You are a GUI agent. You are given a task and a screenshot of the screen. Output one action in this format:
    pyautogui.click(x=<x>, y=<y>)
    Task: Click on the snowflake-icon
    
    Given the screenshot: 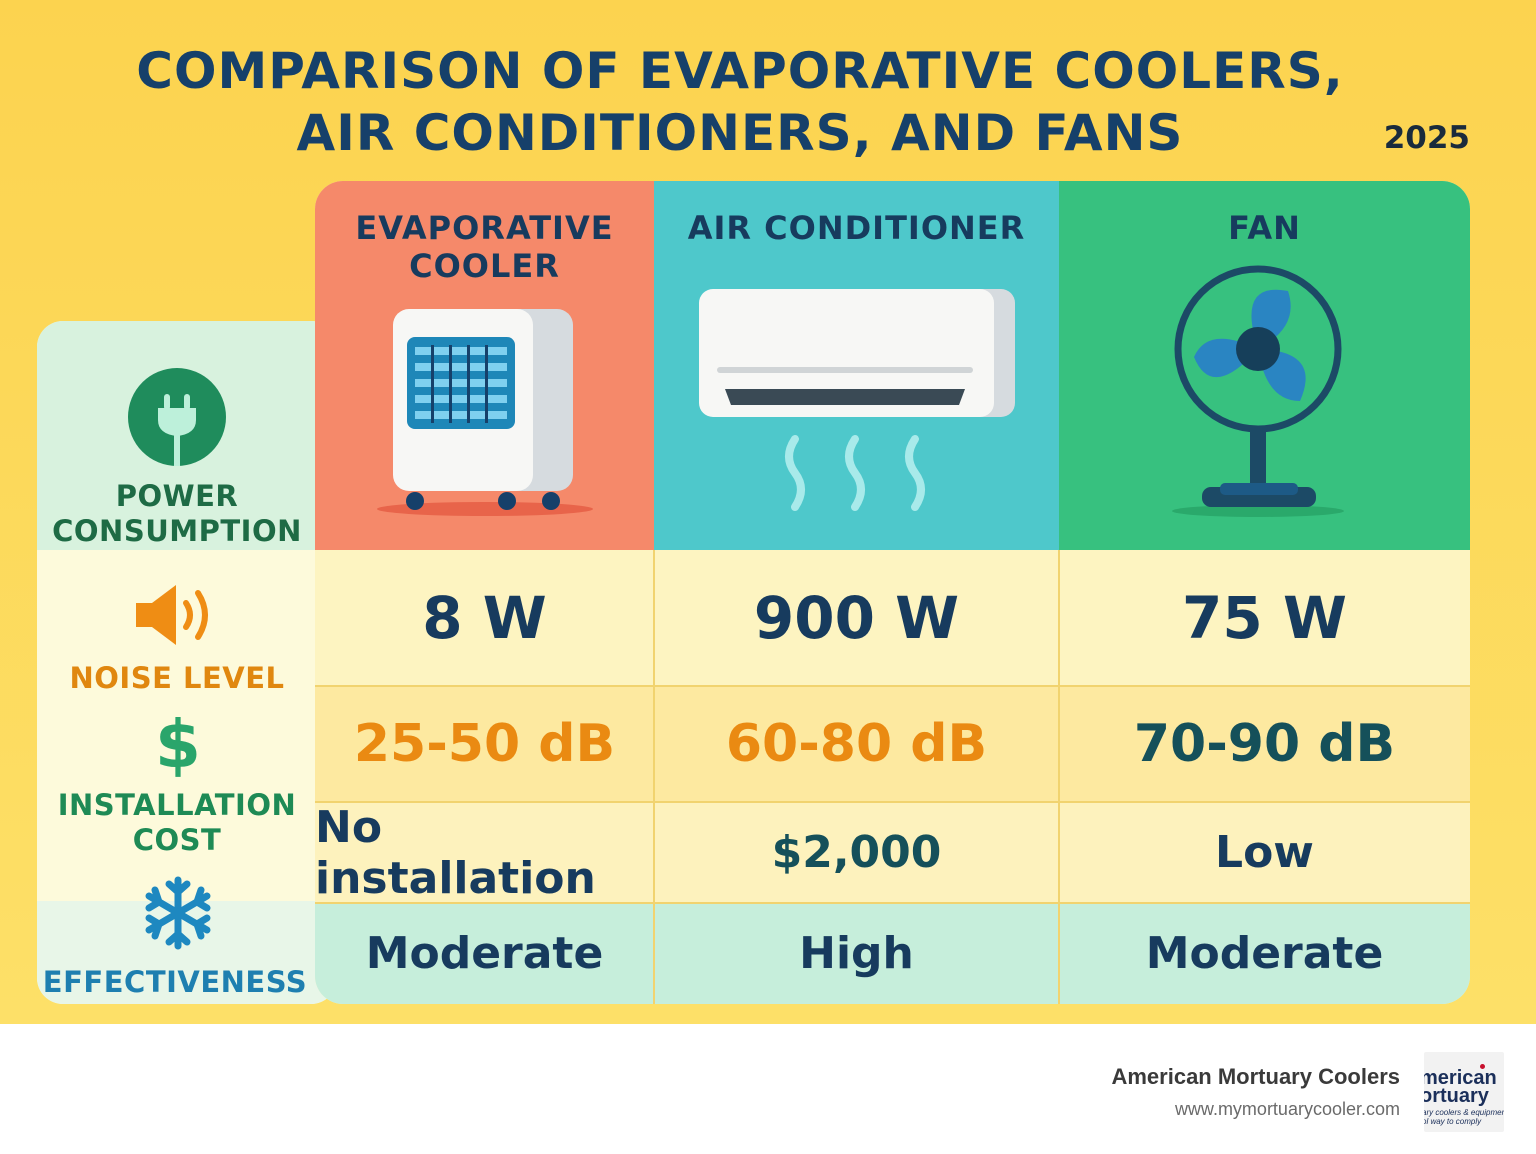 What is the action you would take?
    pyautogui.click(x=178, y=915)
    